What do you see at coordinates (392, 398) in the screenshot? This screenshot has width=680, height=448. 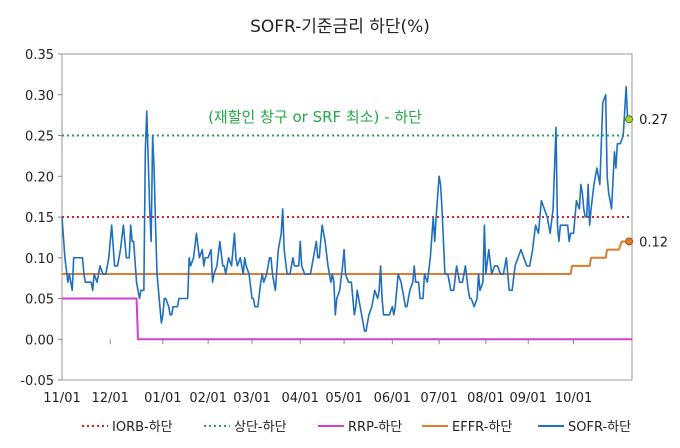 I see `x-tick-label: 06/01` at bounding box center [392, 398].